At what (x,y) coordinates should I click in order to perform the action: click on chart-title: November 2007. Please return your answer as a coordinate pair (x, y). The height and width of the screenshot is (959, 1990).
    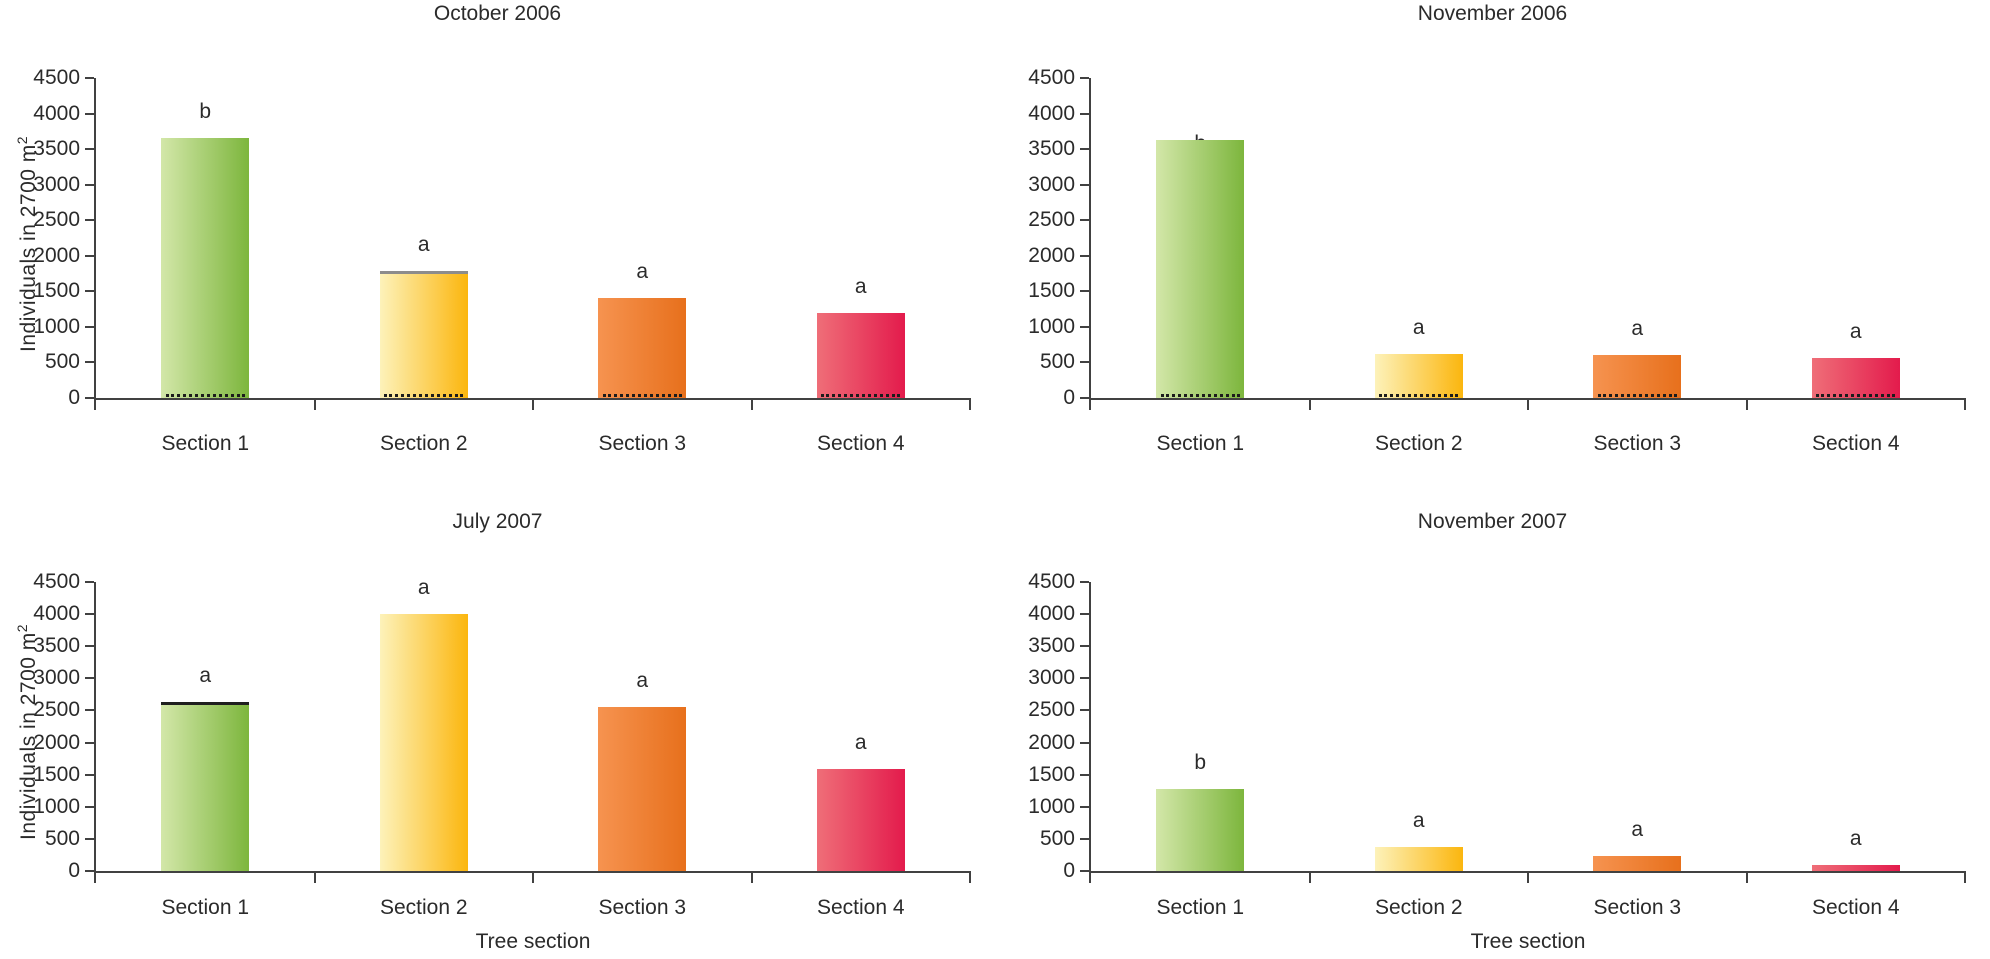
    Looking at the image, I should click on (1492, 521).